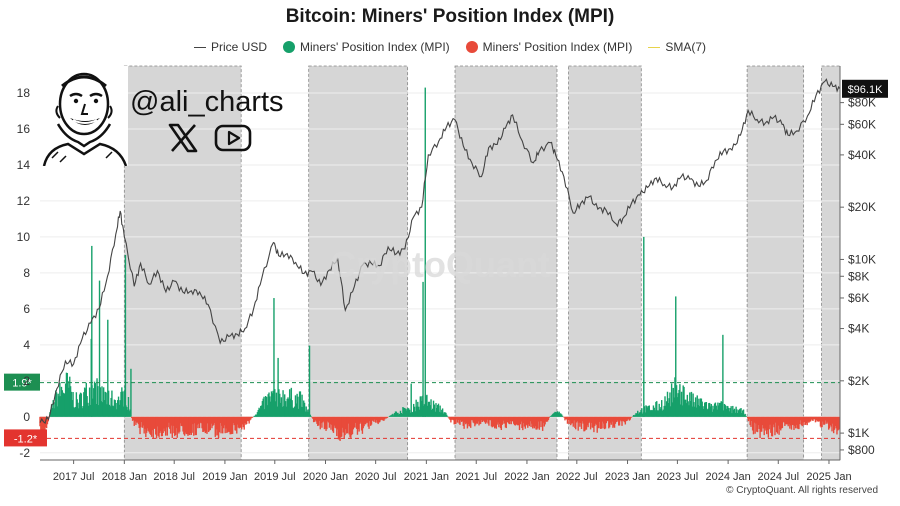 The image size is (900, 506). I want to click on x-tick-label: 2023 Jul, so click(678, 477).